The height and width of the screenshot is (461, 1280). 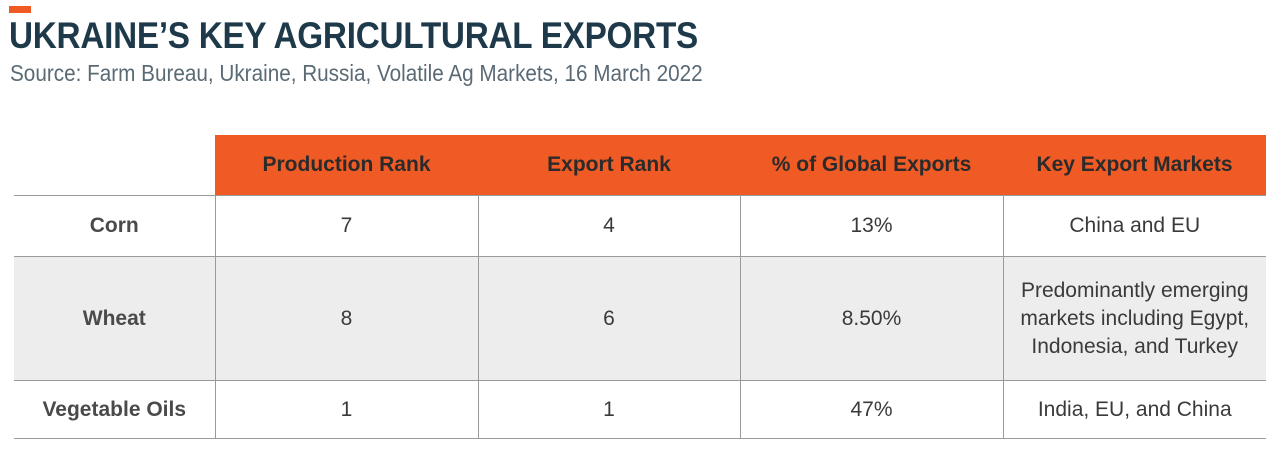 I want to click on production-rank-cell: 7, so click(x=346, y=226).